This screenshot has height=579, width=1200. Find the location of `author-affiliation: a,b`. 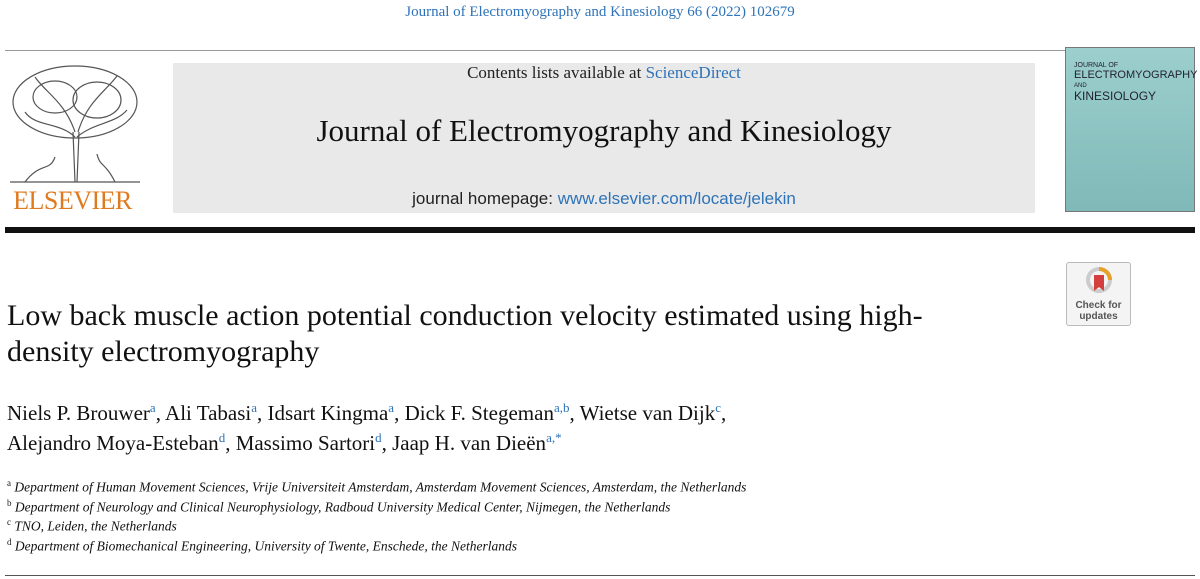

author-affiliation: a,b is located at coordinates (561, 407).